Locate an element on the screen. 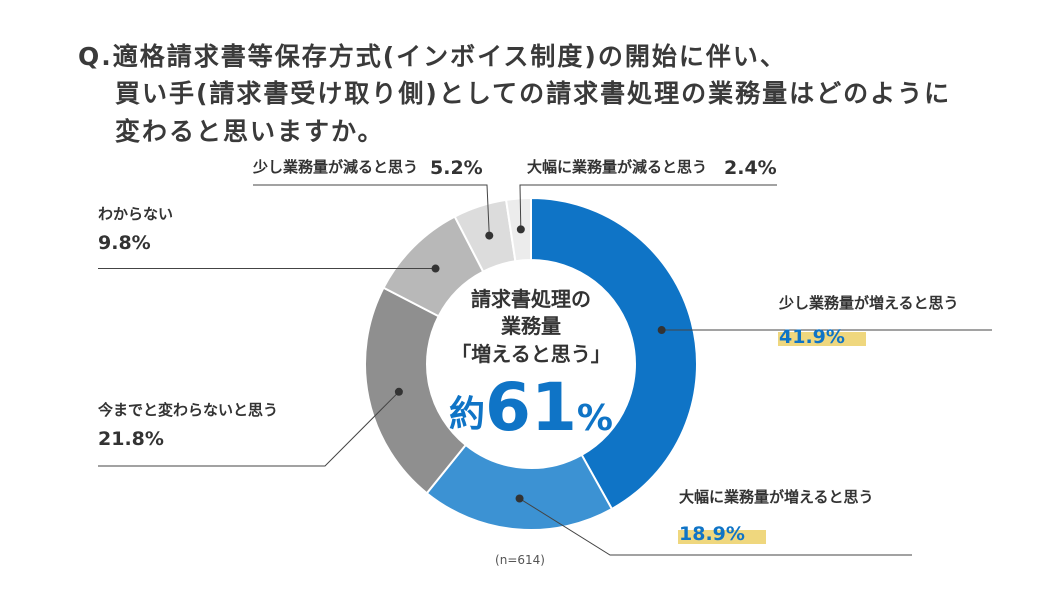  big-percent: % is located at coordinates (595, 418).